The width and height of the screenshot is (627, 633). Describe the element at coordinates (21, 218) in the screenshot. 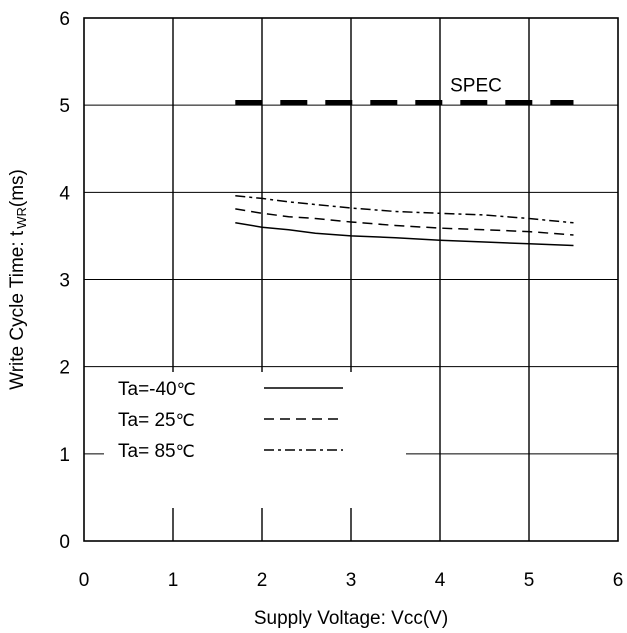

I see `y-axis-title-subscript: WR` at that location.